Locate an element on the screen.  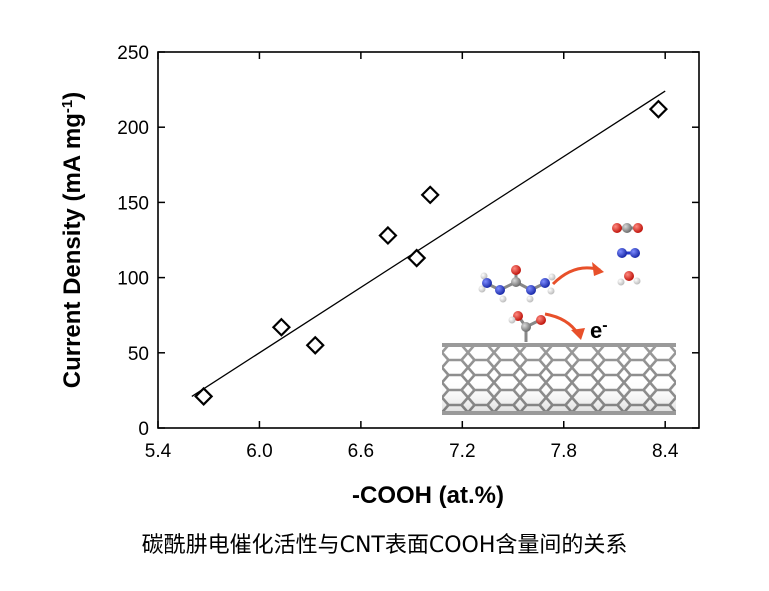
y-tick-label: 200 is located at coordinates (133, 128).